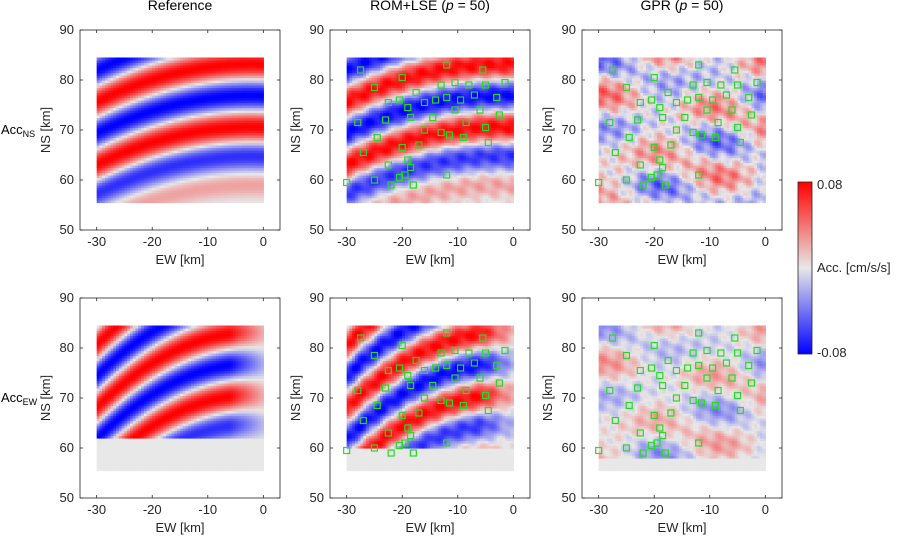 Image resolution: width=899 pixels, height=536 pixels. Describe the element at coordinates (263, 241) in the screenshot. I see `x-tick-label: 0` at that location.